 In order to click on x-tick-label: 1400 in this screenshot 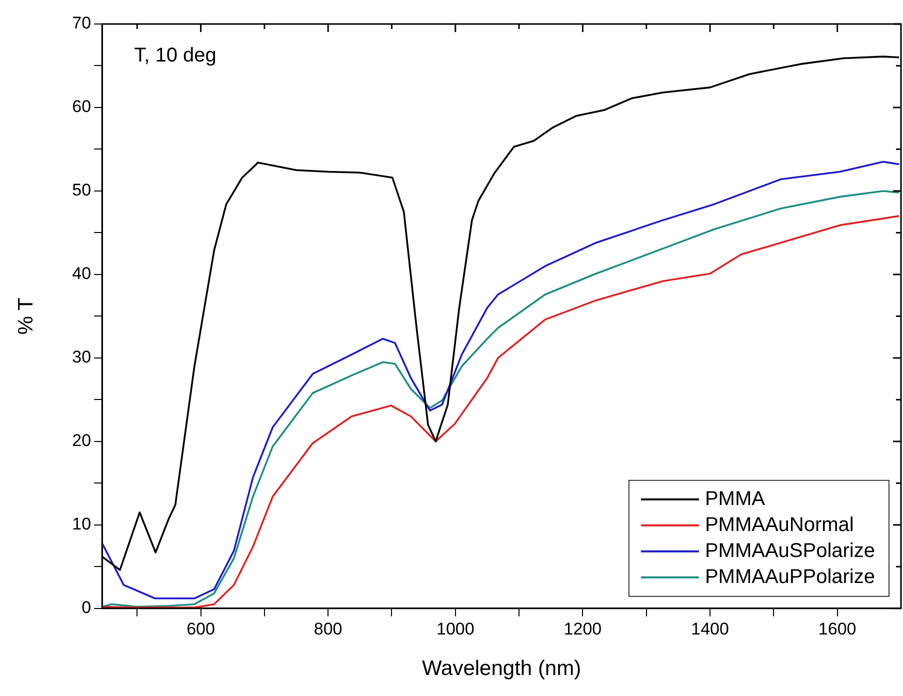, I will do `click(710, 628)`.